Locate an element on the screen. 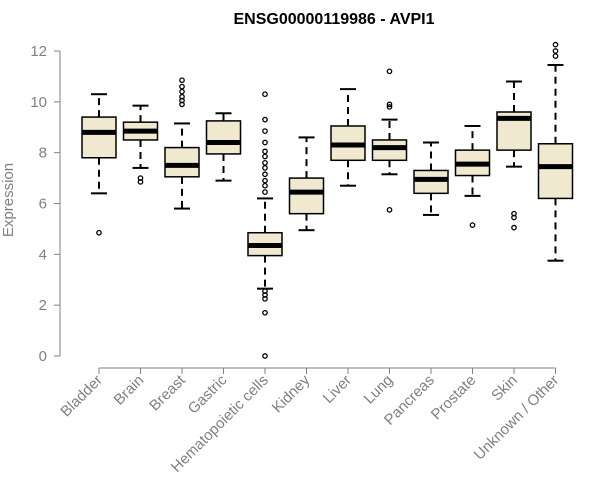  x-tick-label: Breast is located at coordinates (167, 392).